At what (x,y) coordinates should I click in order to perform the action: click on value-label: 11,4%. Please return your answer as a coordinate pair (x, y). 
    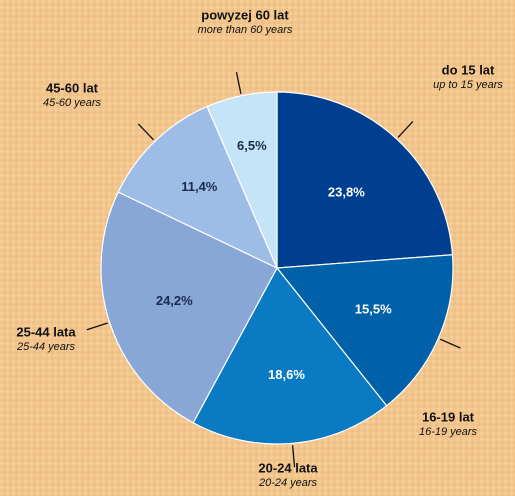
    Looking at the image, I should click on (199, 186).